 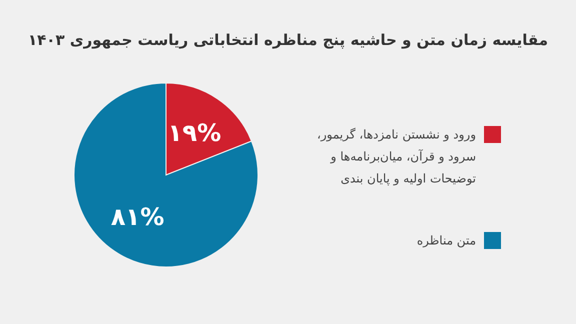 I want to click on data-label: ۸۱%, so click(x=137, y=216).